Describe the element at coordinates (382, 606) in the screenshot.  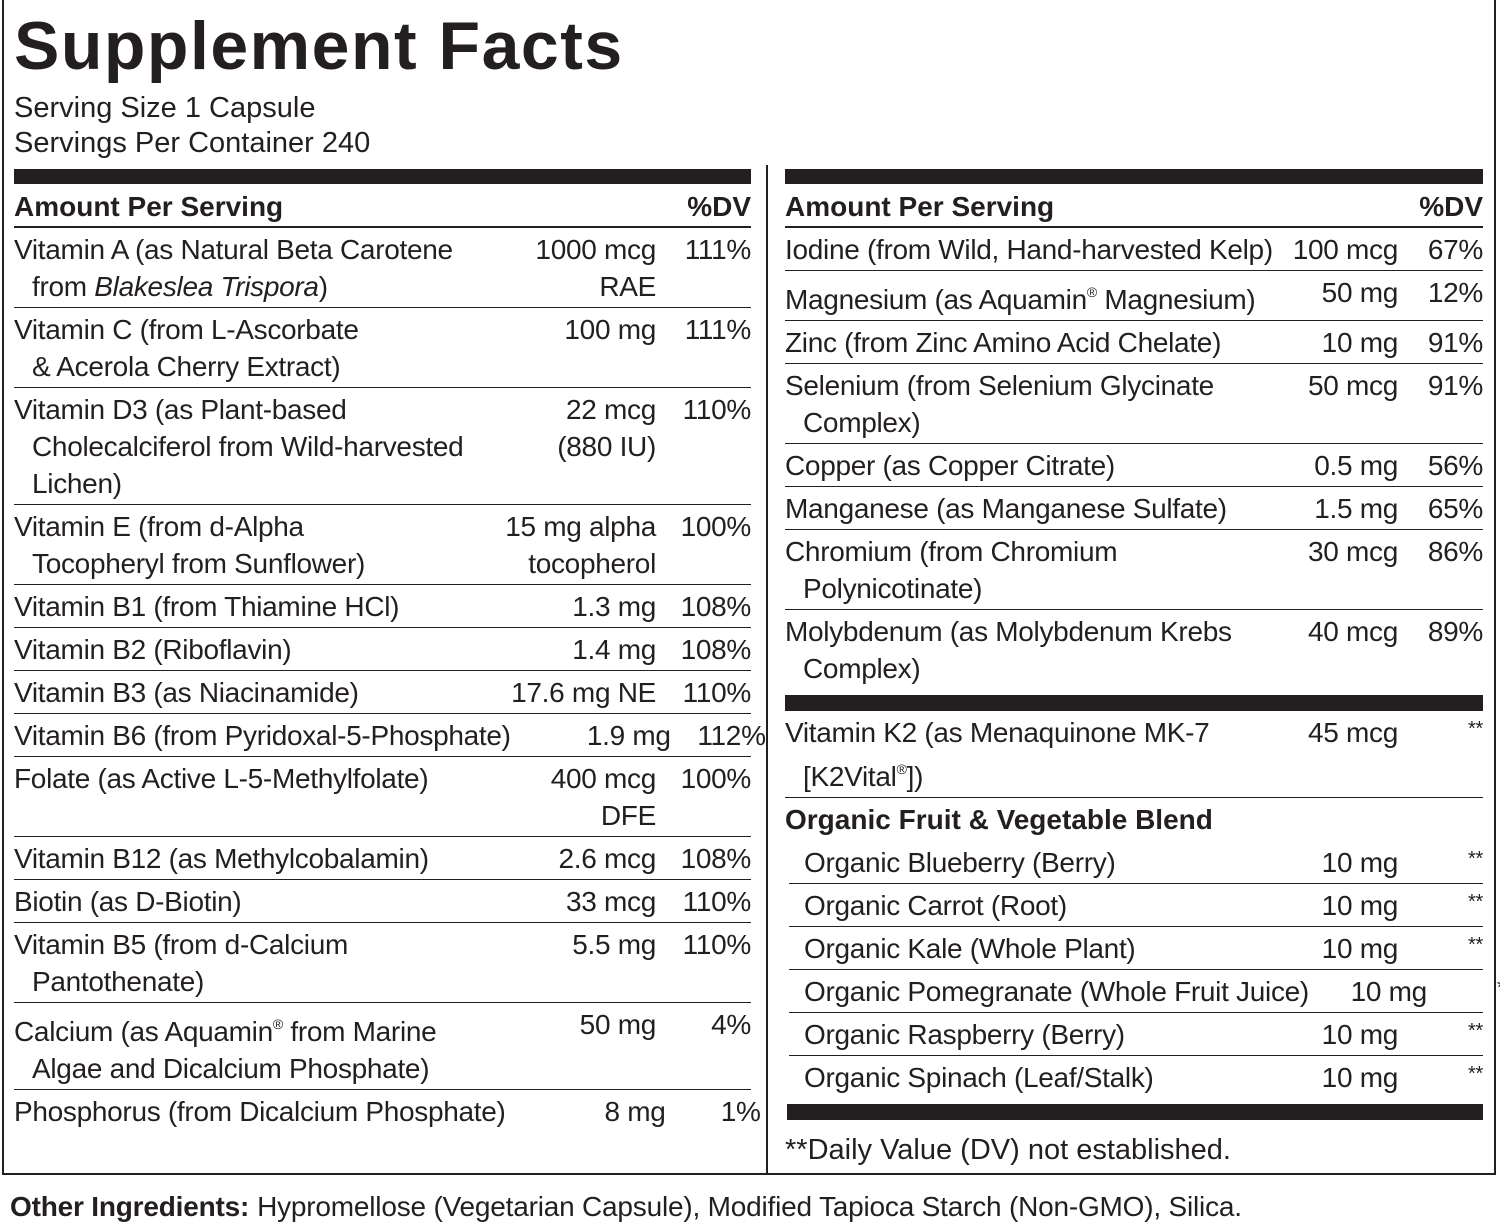
I see `nutrient-row: Vitamin B1 (from Thiamine HCl) 1.3 mg 108%` at that location.